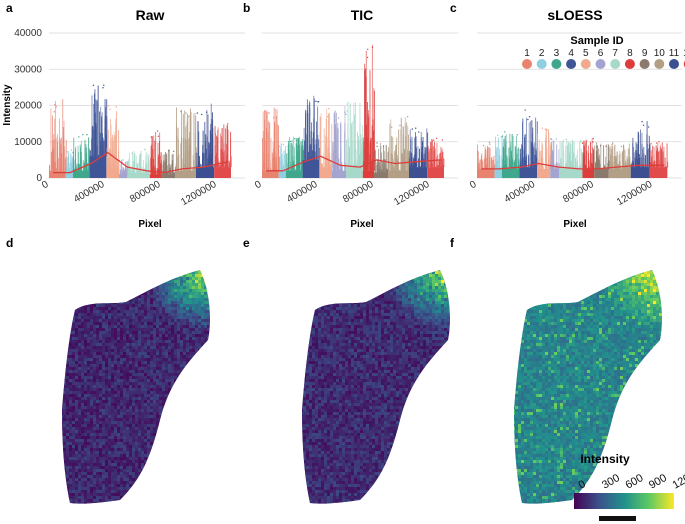 The width and height of the screenshot is (685, 524). I want to click on legend-swatch, so click(644, 64).